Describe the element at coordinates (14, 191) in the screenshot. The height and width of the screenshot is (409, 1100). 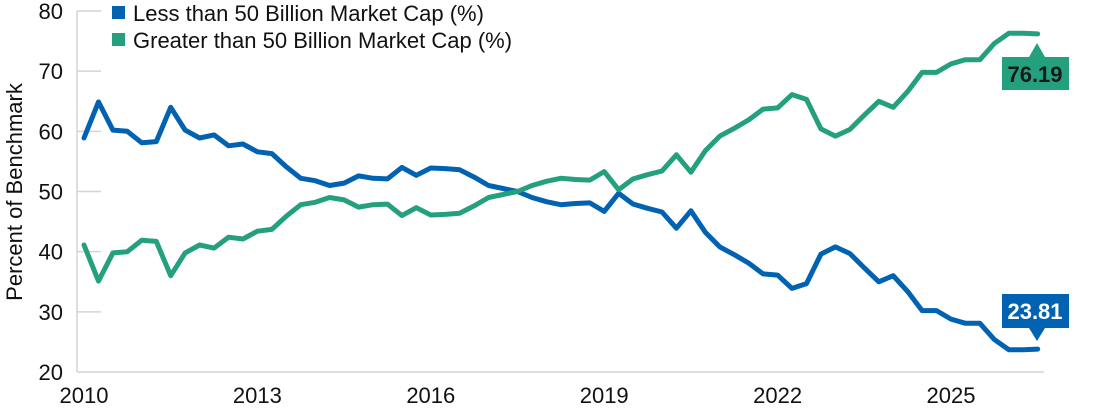
I see `y-axis-label: Percent of Benchmark` at that location.